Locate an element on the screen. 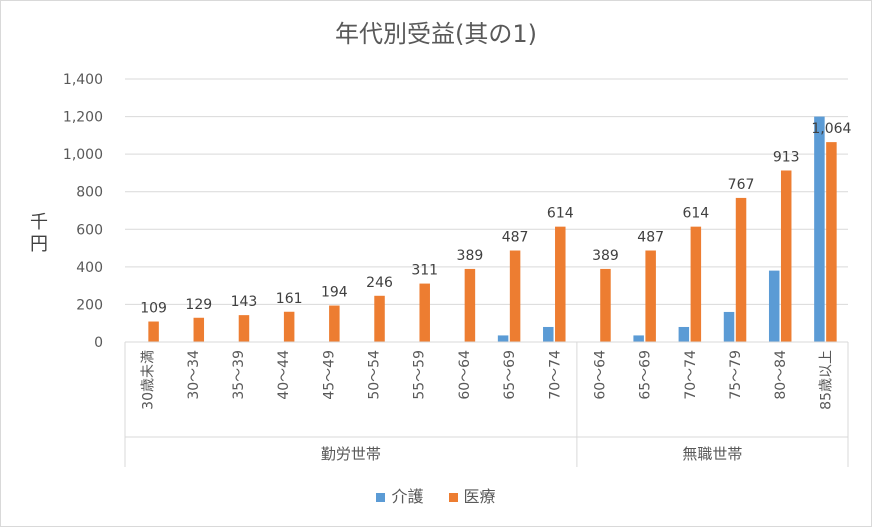 Image resolution: width=872 pixels, height=527 pixels. y-tick-label: 1,200 is located at coordinates (83, 118).